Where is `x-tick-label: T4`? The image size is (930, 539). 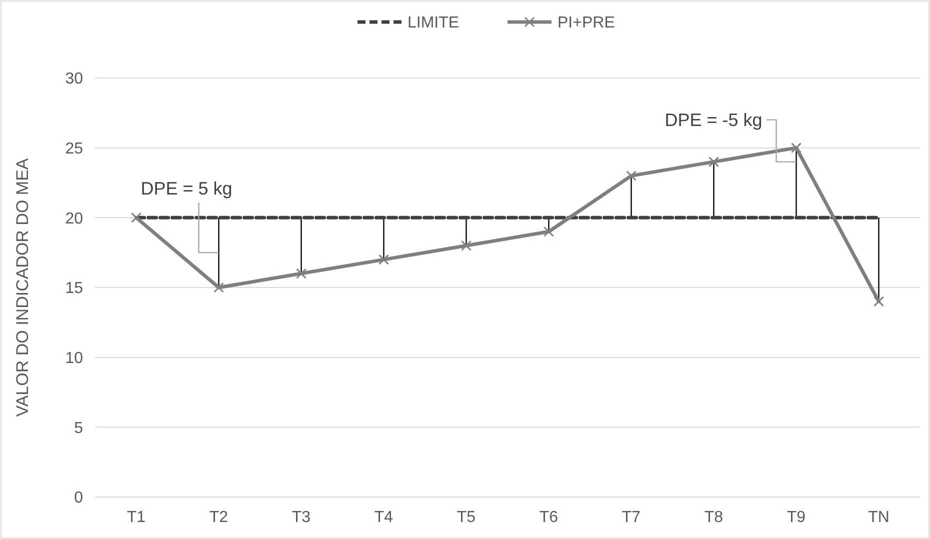 x-tick-label: T4 is located at coordinates (384, 517).